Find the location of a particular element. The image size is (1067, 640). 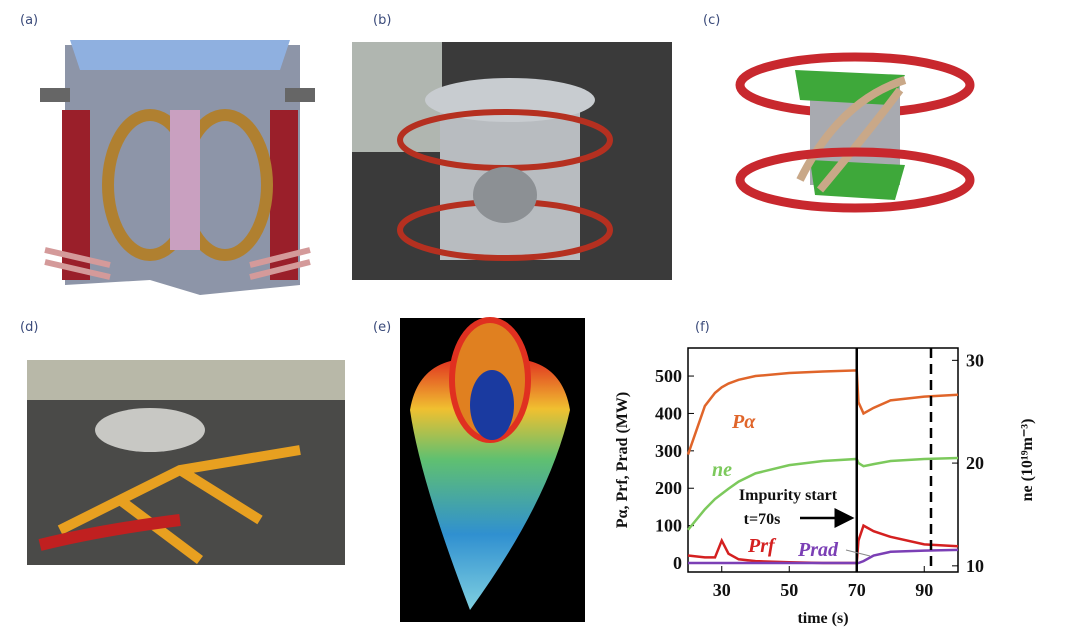

y2-tick-label: 10 is located at coordinates (975, 566).